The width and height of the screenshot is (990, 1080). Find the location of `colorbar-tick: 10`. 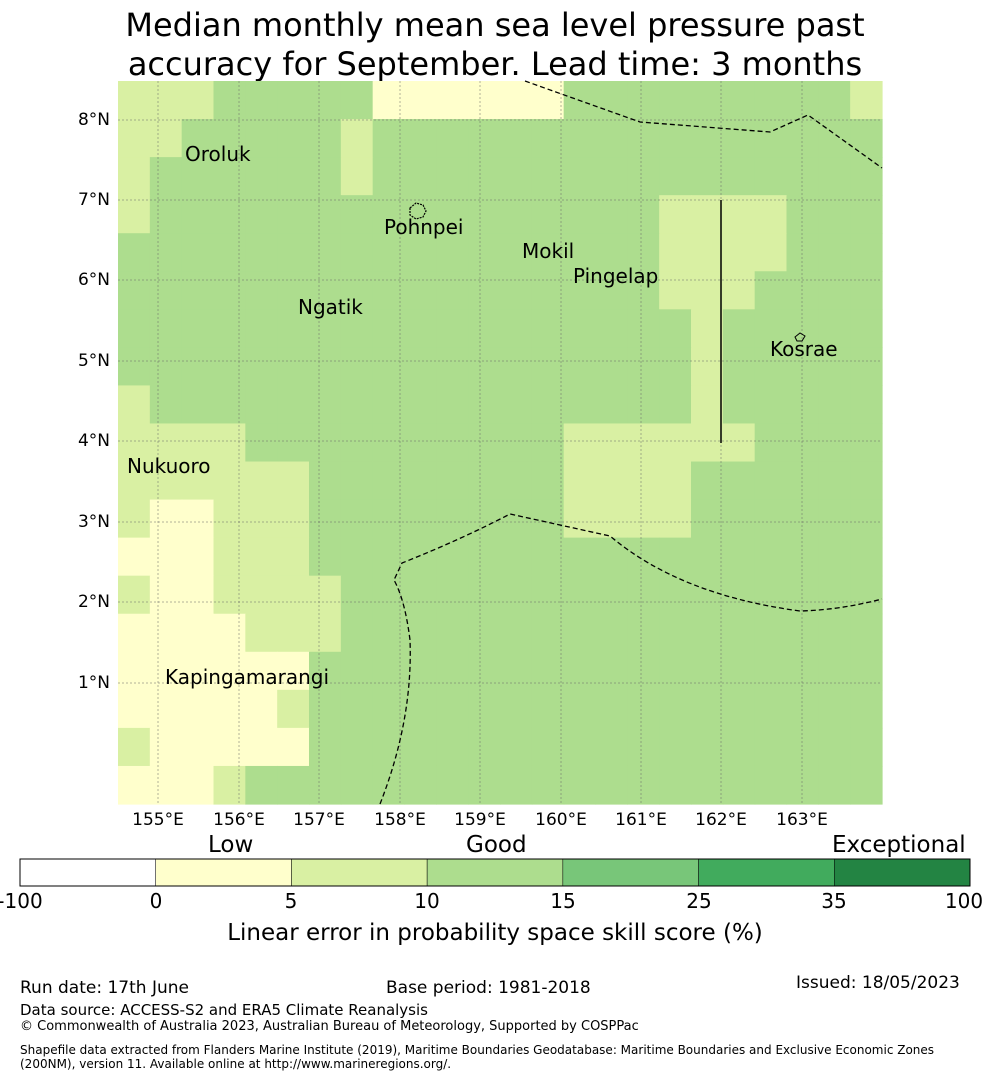

colorbar-tick: 10 is located at coordinates (427, 901).